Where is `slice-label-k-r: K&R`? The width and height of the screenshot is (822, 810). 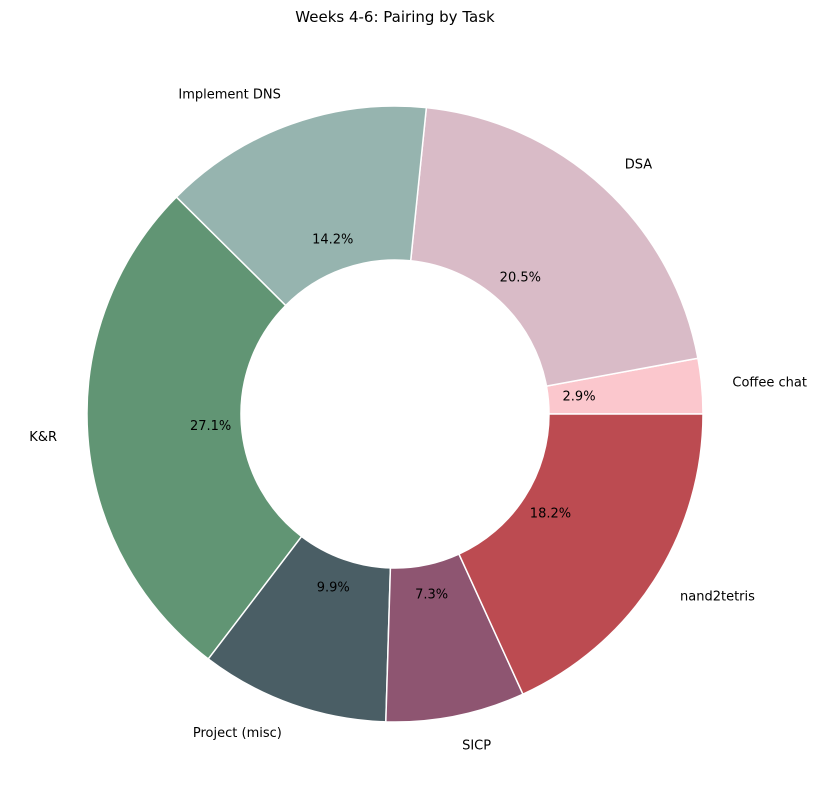
slice-label-k-r: K&R is located at coordinates (43, 437).